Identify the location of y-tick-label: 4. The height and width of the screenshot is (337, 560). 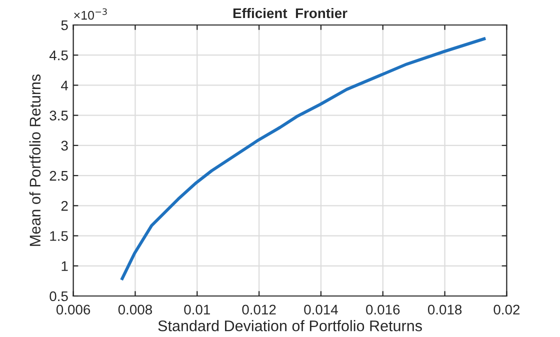
(64, 85).